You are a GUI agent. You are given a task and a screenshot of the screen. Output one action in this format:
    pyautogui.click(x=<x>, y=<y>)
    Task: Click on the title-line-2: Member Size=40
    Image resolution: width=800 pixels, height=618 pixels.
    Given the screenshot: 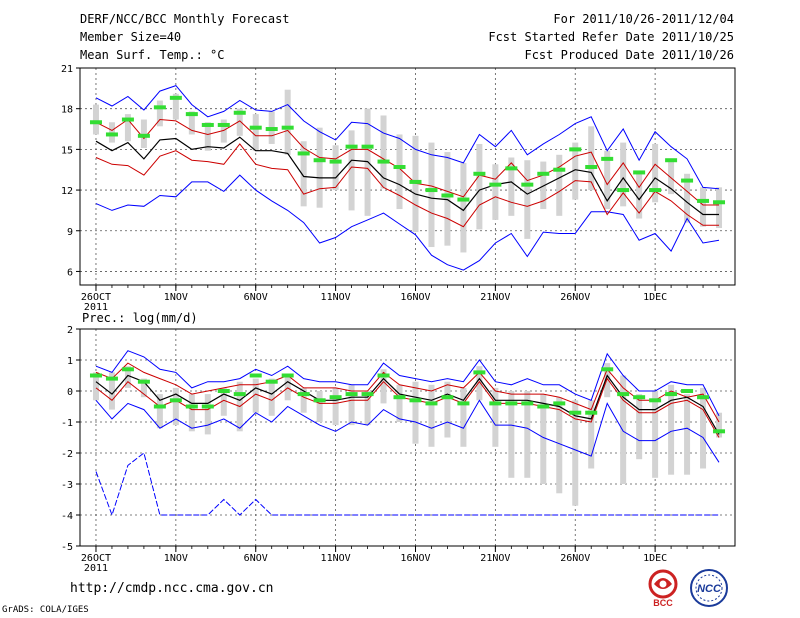 What is the action you would take?
    pyautogui.click(x=131, y=37)
    